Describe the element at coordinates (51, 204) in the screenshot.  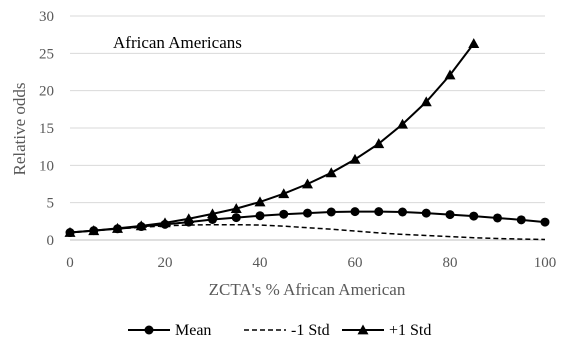
I see `y-tick-label: 5` at that location.